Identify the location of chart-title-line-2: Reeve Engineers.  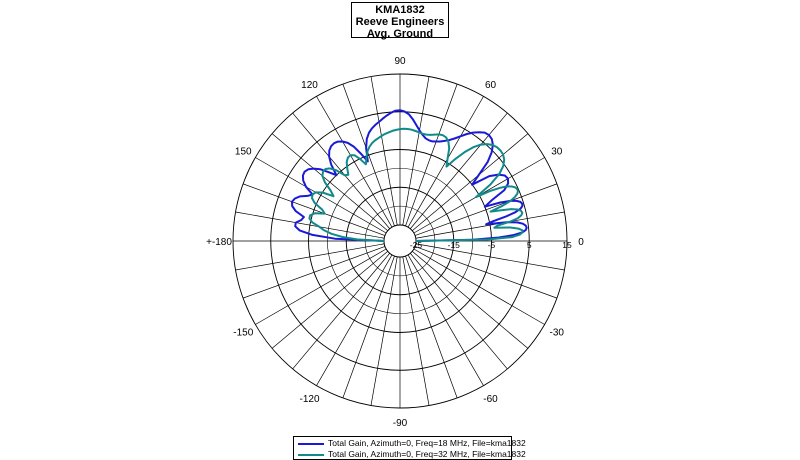
(400, 22).